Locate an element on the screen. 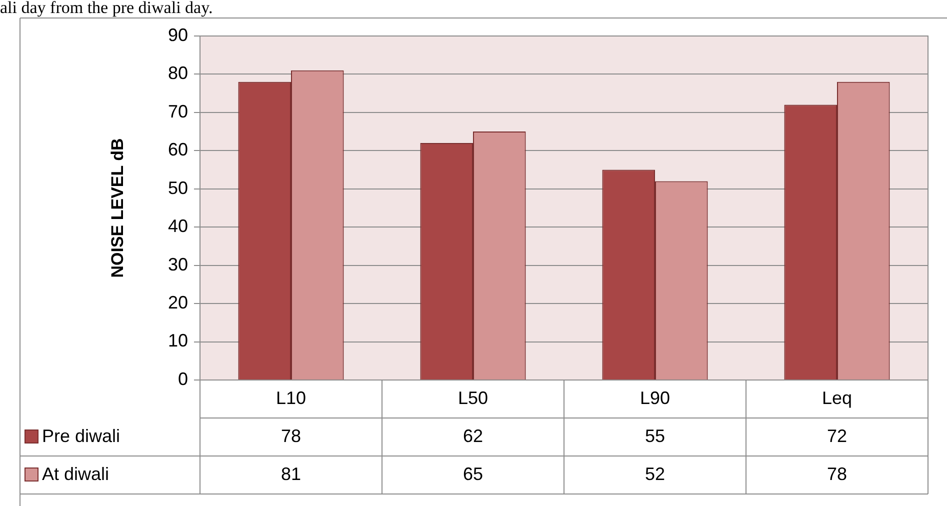 This screenshot has width=947, height=506. y-tick-label: 90 is located at coordinates (178, 34).